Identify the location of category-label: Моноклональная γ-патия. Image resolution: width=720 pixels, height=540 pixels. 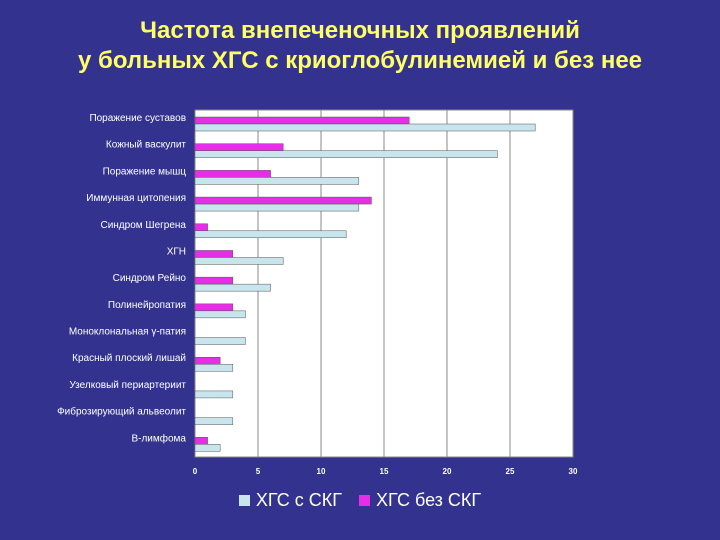
(127, 332).